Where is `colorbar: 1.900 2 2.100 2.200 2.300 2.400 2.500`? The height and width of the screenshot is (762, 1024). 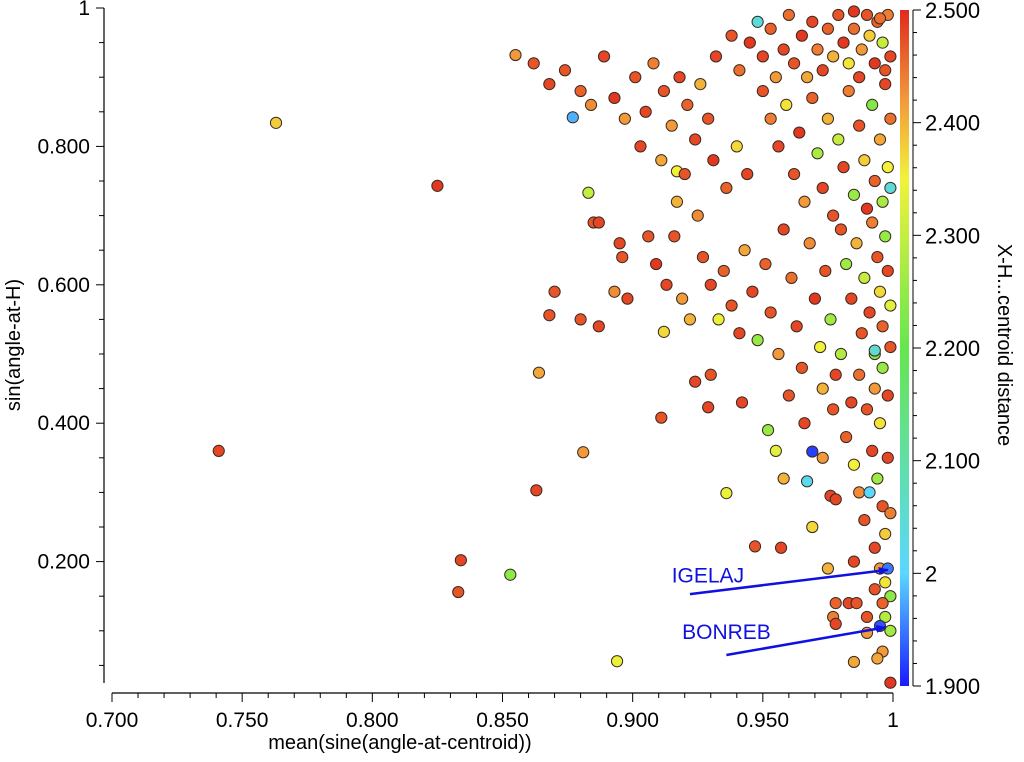
colorbar: 1.900 2 2.100 2.200 2.300 2.400 2.500 is located at coordinates (940, 349).